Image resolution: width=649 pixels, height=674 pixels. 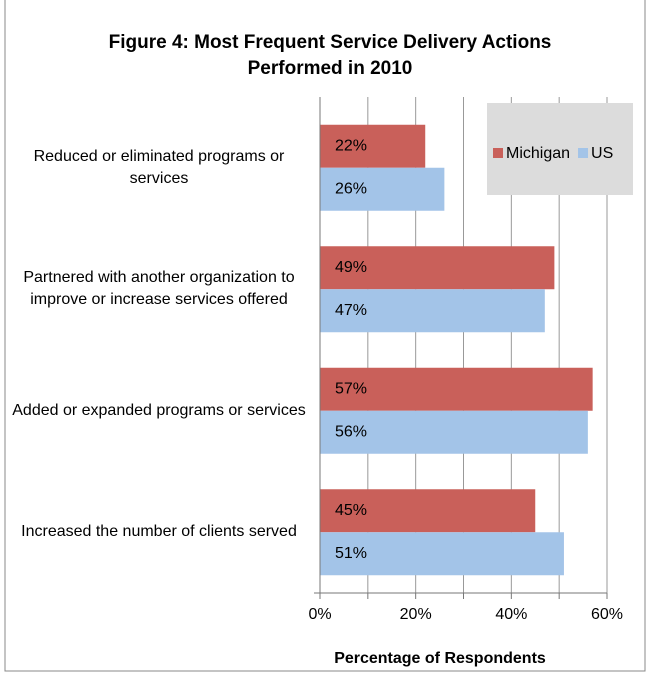 What do you see at coordinates (416, 614) in the screenshot?
I see `x-tick-label: 20%` at bounding box center [416, 614].